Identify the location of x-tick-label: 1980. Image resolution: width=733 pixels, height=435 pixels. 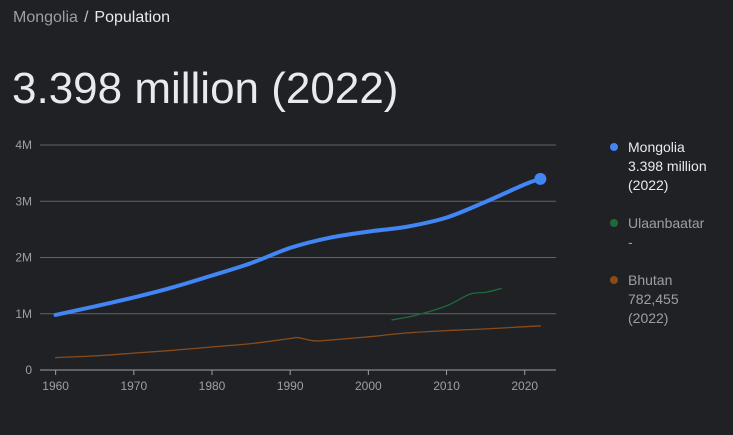
(212, 386).